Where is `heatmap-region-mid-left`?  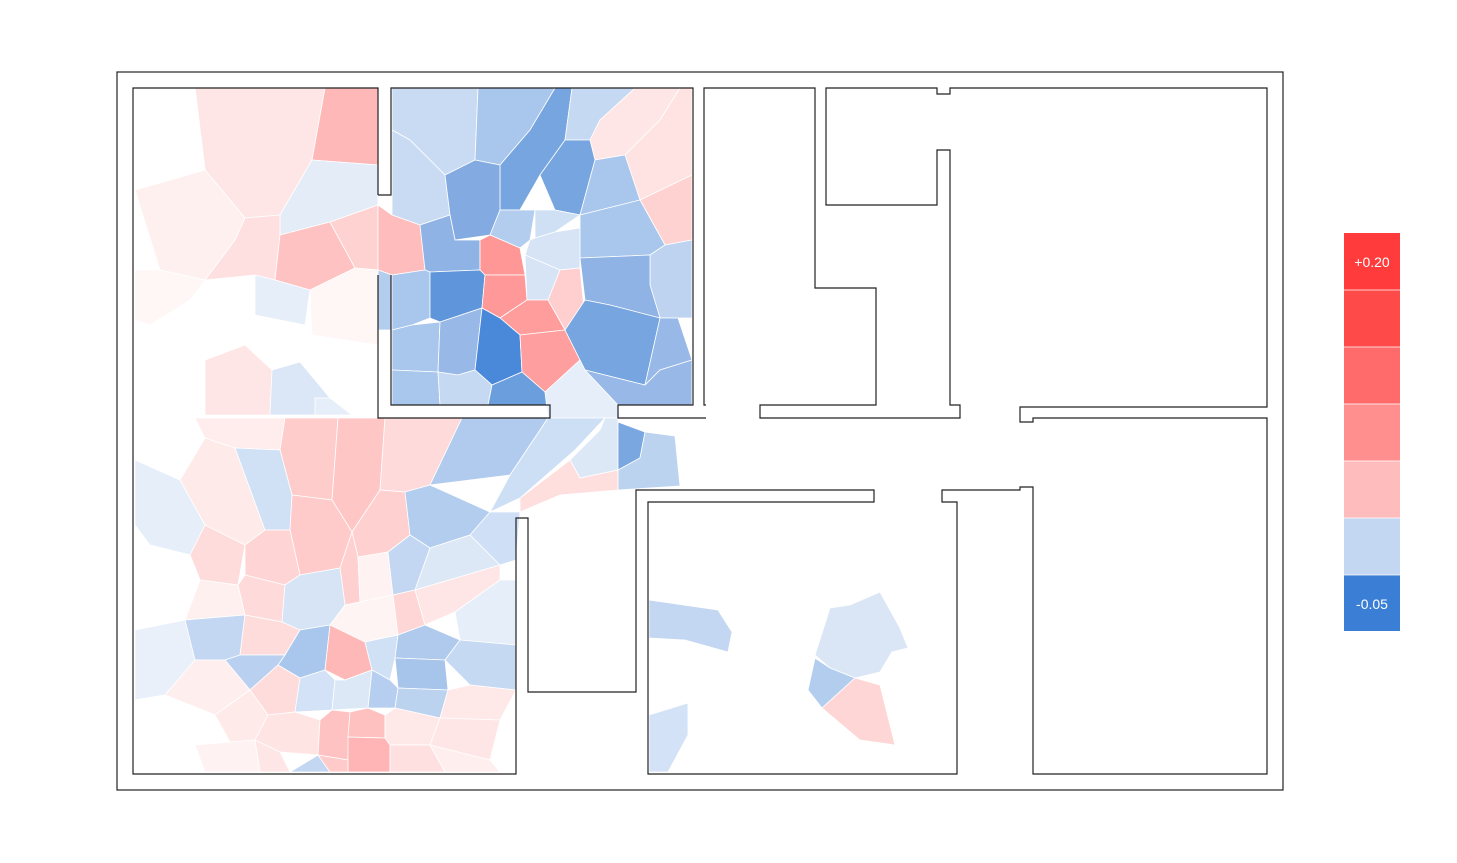 heatmap-region-mid-left is located at coordinates (279, 380).